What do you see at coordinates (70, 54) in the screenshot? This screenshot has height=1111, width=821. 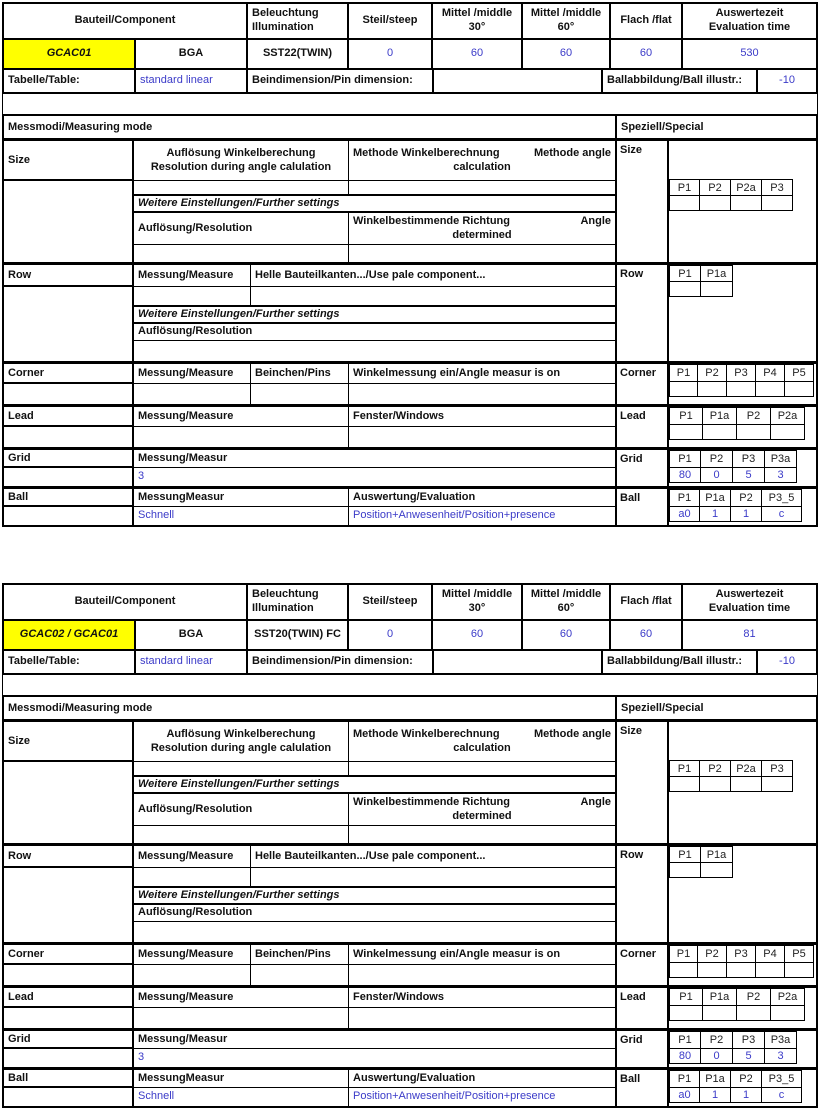 I see `component-name-cell: GCAC01` at bounding box center [70, 54].